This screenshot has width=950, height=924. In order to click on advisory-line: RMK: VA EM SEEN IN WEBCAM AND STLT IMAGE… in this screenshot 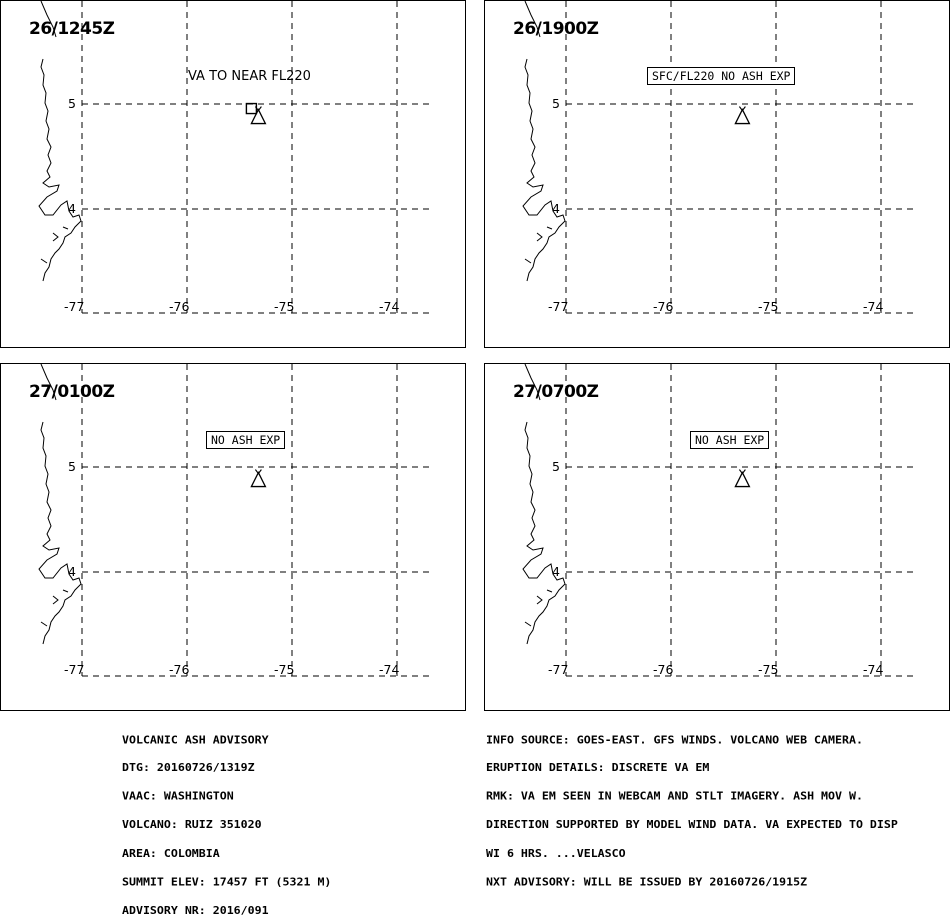, I will do `click(674, 796)`.